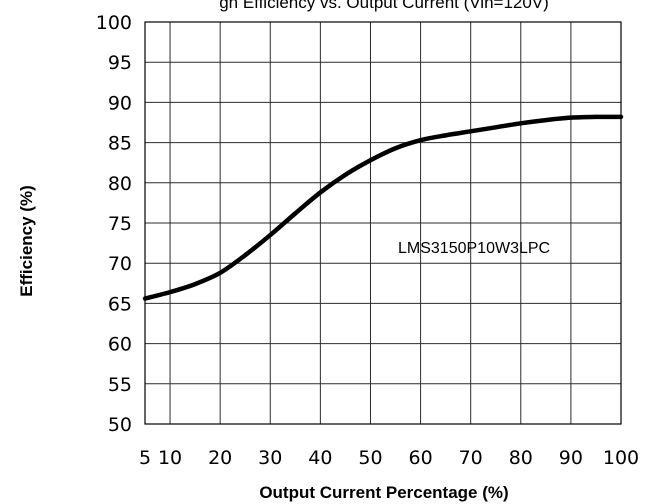 This screenshot has width=652, height=504. What do you see at coordinates (120, 224) in the screenshot?
I see `y-tick-label: 75` at bounding box center [120, 224].